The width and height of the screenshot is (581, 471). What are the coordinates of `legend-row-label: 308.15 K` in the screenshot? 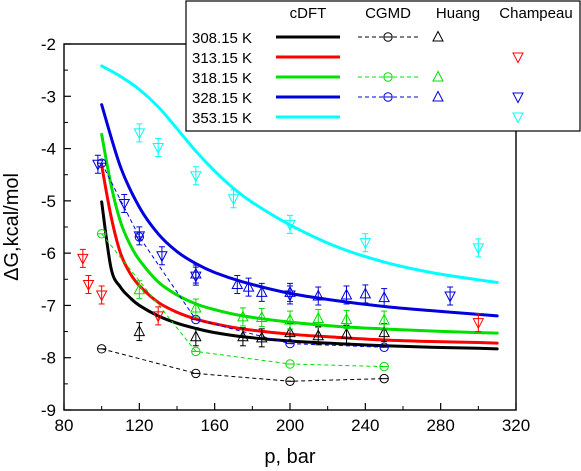 It's located at (222, 38).